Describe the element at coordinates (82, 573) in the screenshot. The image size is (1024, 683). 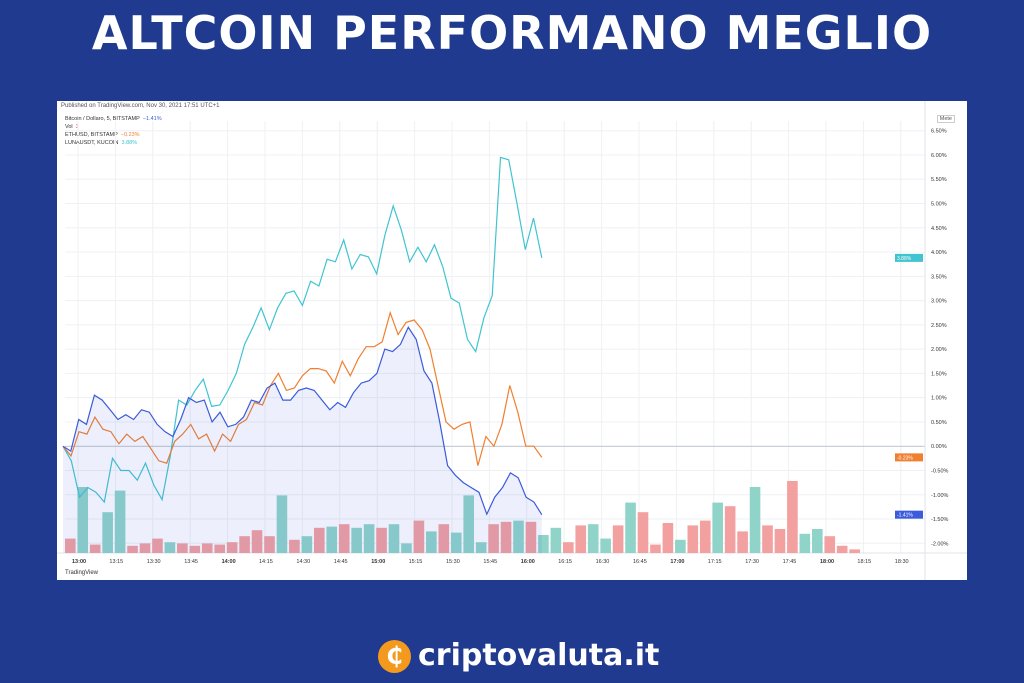
I see `tradingview-brand: TradingView` at that location.